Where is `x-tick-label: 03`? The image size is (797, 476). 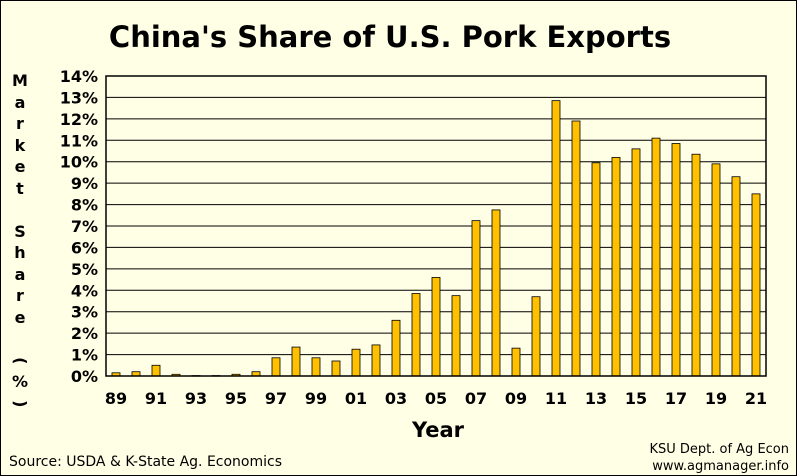 x-tick-label: 03 is located at coordinates (396, 398).